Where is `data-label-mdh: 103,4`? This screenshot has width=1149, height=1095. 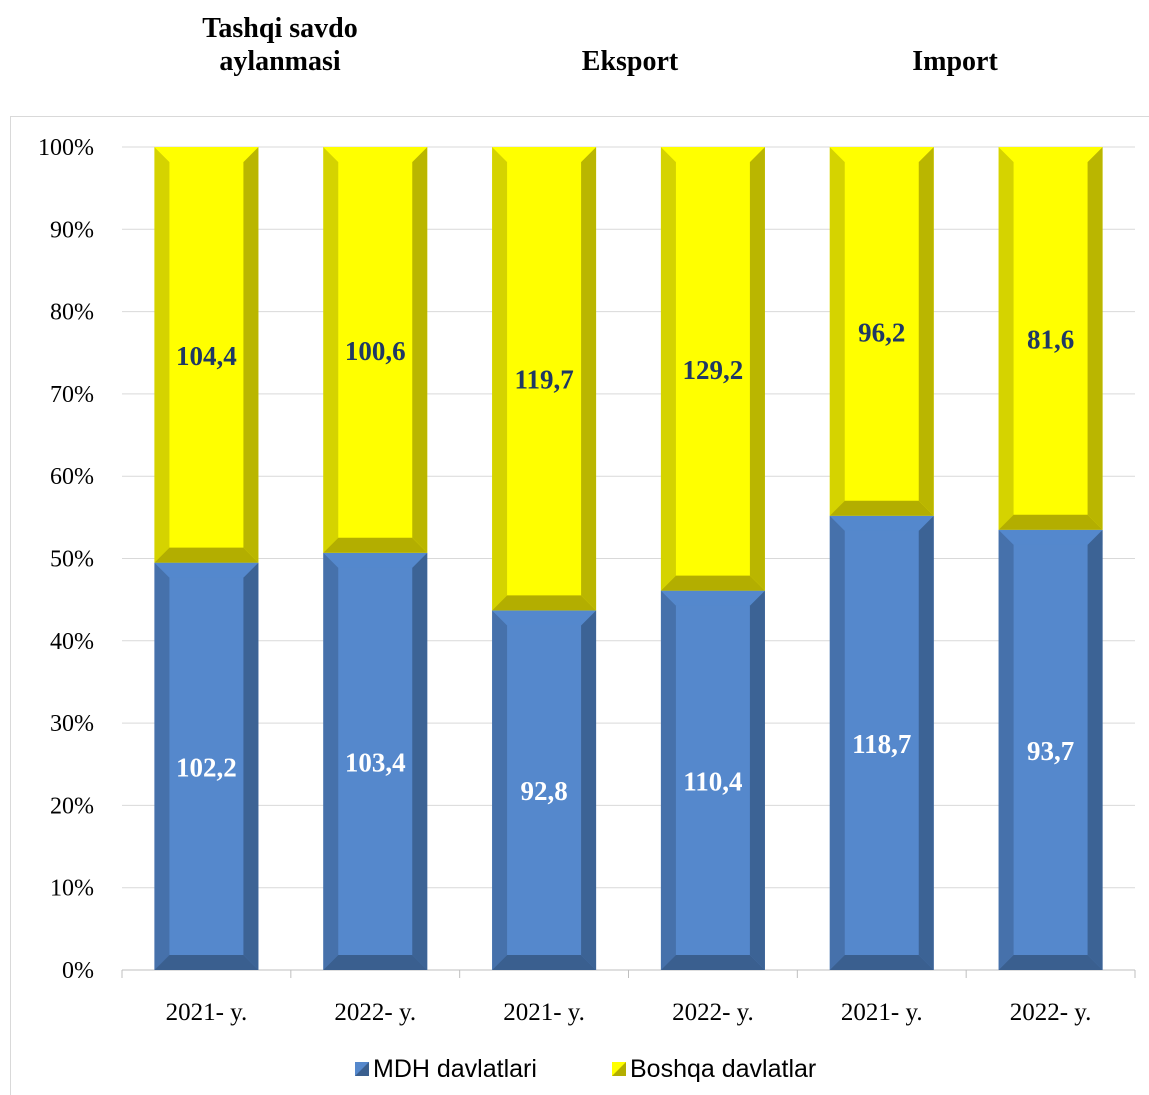
data-label-mdh: 103,4 is located at coordinates (375, 762).